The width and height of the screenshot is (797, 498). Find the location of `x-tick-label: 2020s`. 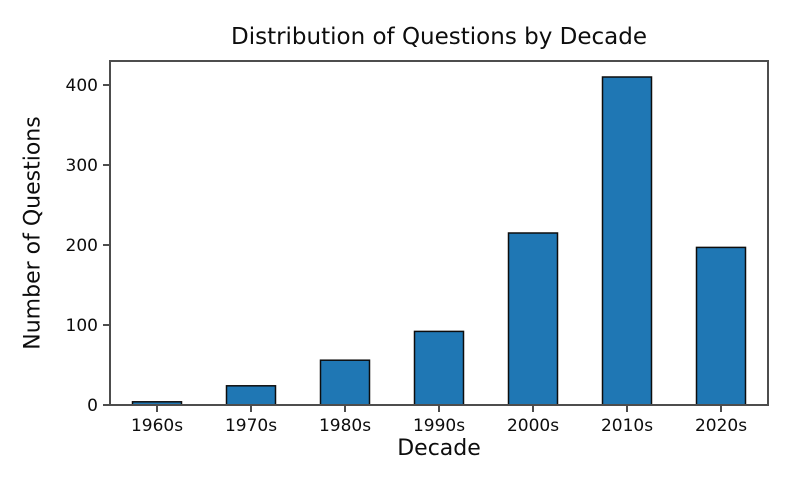

x-tick-label: 2020s is located at coordinates (721, 426).